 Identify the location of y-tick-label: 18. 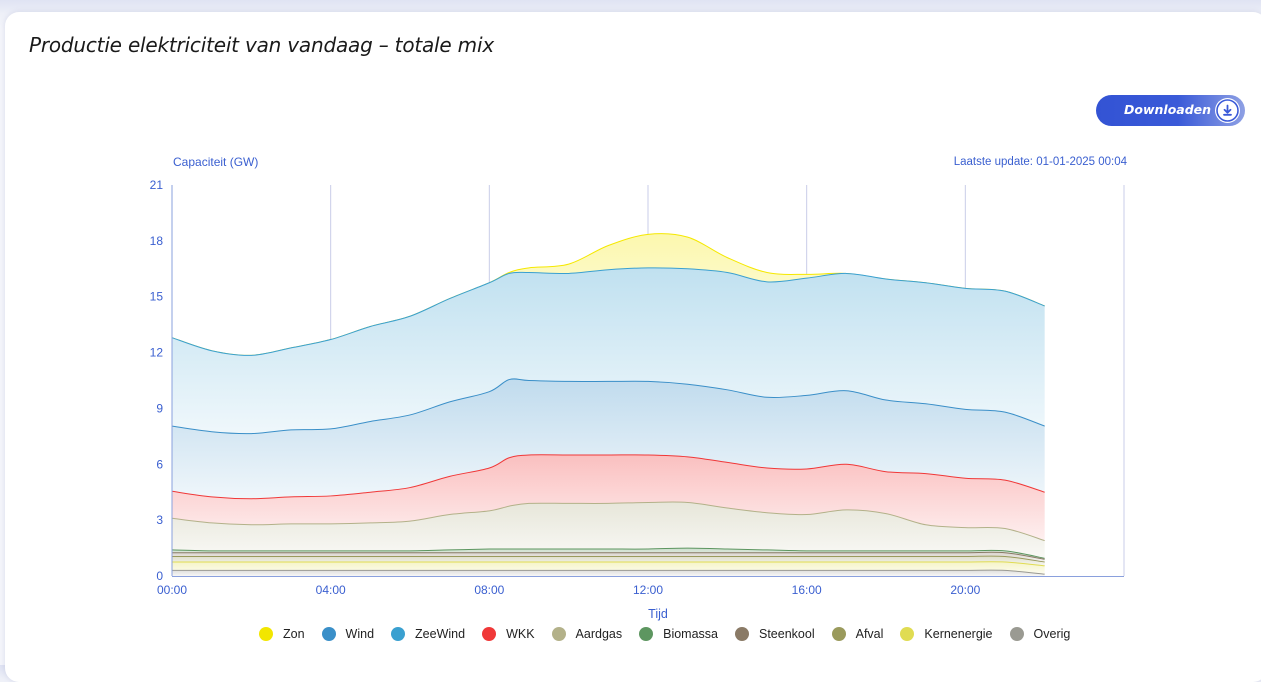
(157, 241).